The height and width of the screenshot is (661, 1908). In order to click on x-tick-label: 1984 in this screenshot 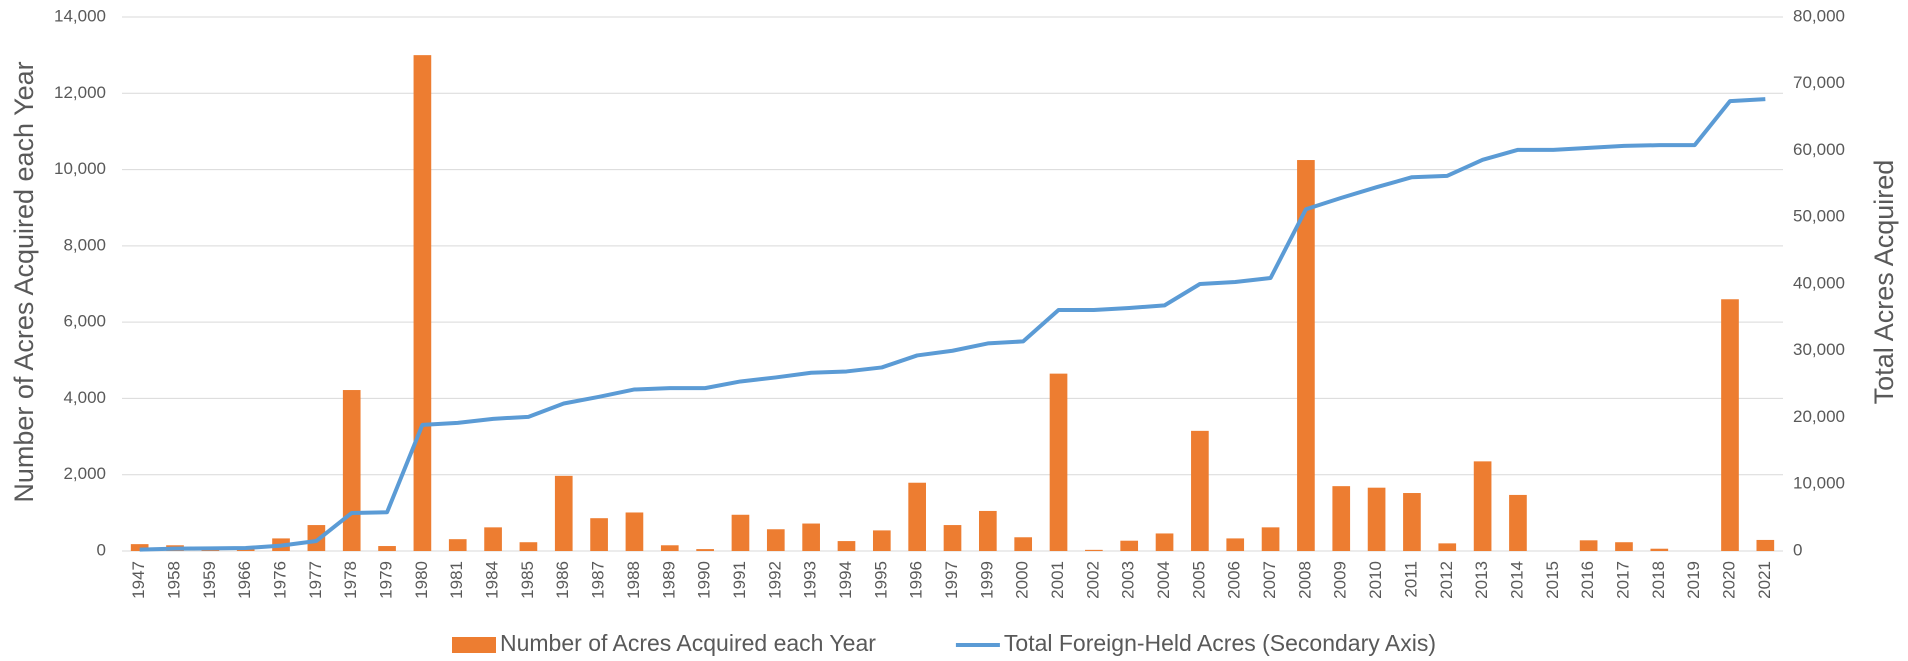, I will do `click(492, 580)`.